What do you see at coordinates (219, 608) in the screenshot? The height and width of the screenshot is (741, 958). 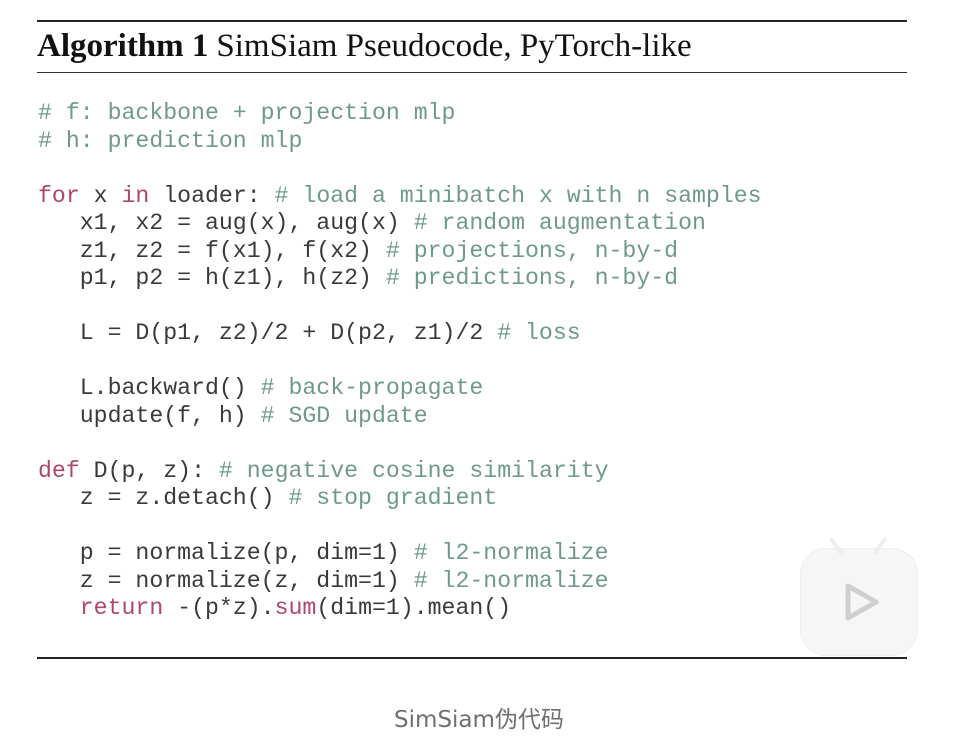 I see `code-text: -(p*z).` at bounding box center [219, 608].